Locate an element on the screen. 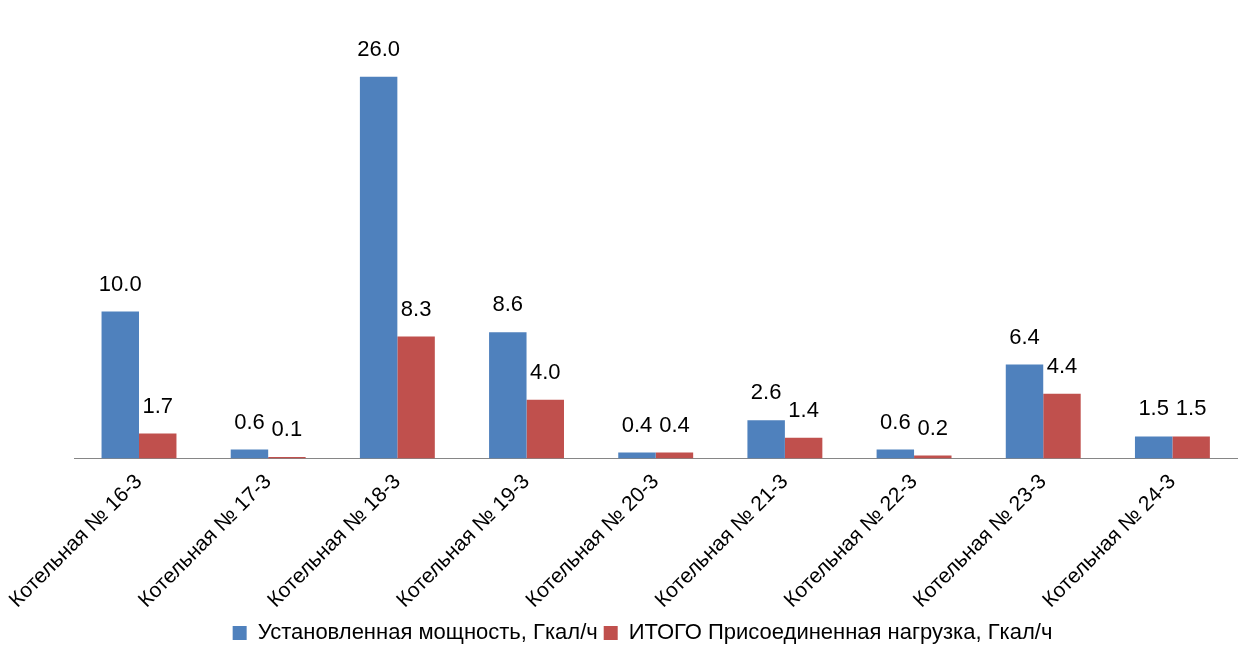  data-label: 0.2 is located at coordinates (933, 427).